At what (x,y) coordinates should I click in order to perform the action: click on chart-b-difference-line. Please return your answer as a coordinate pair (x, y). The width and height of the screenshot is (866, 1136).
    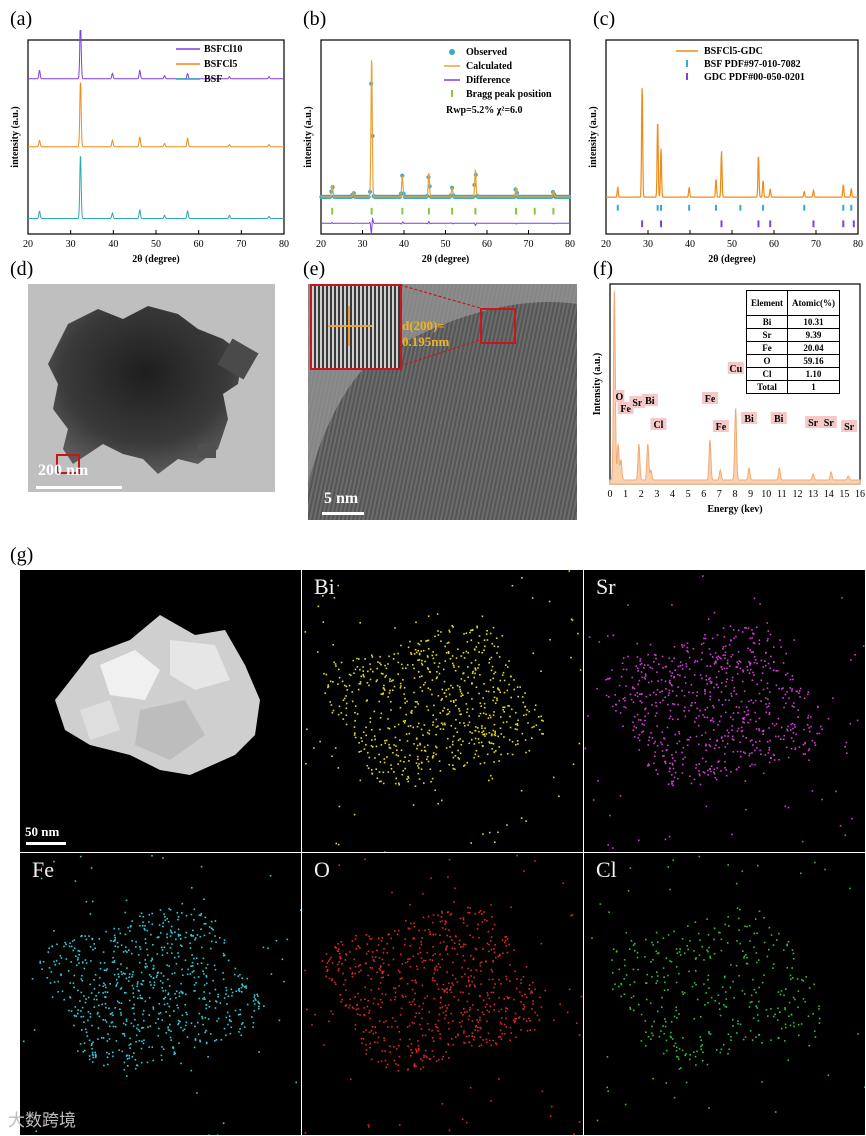
    Looking at the image, I should click on (445, 225).